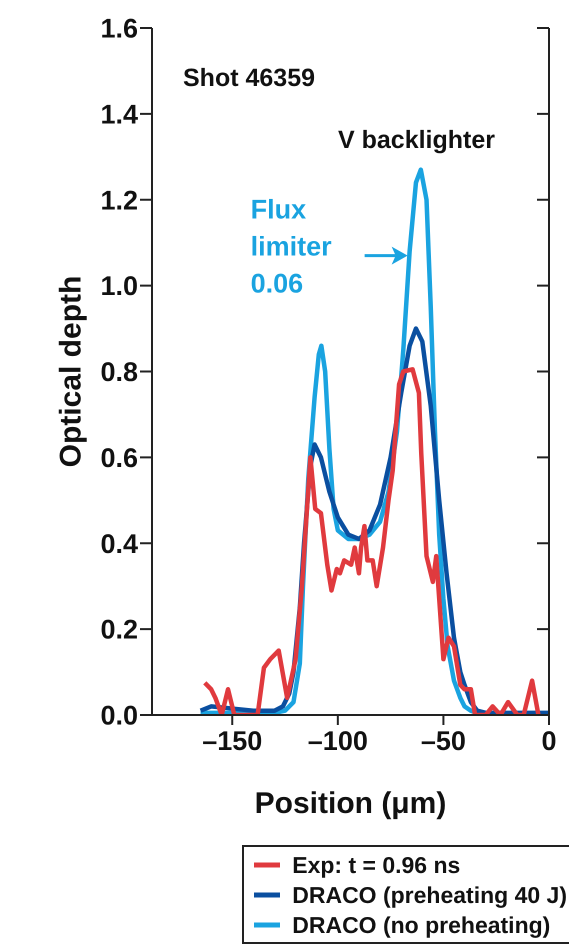  I want to click on x-axis-title: Position (μm), so click(350, 803).